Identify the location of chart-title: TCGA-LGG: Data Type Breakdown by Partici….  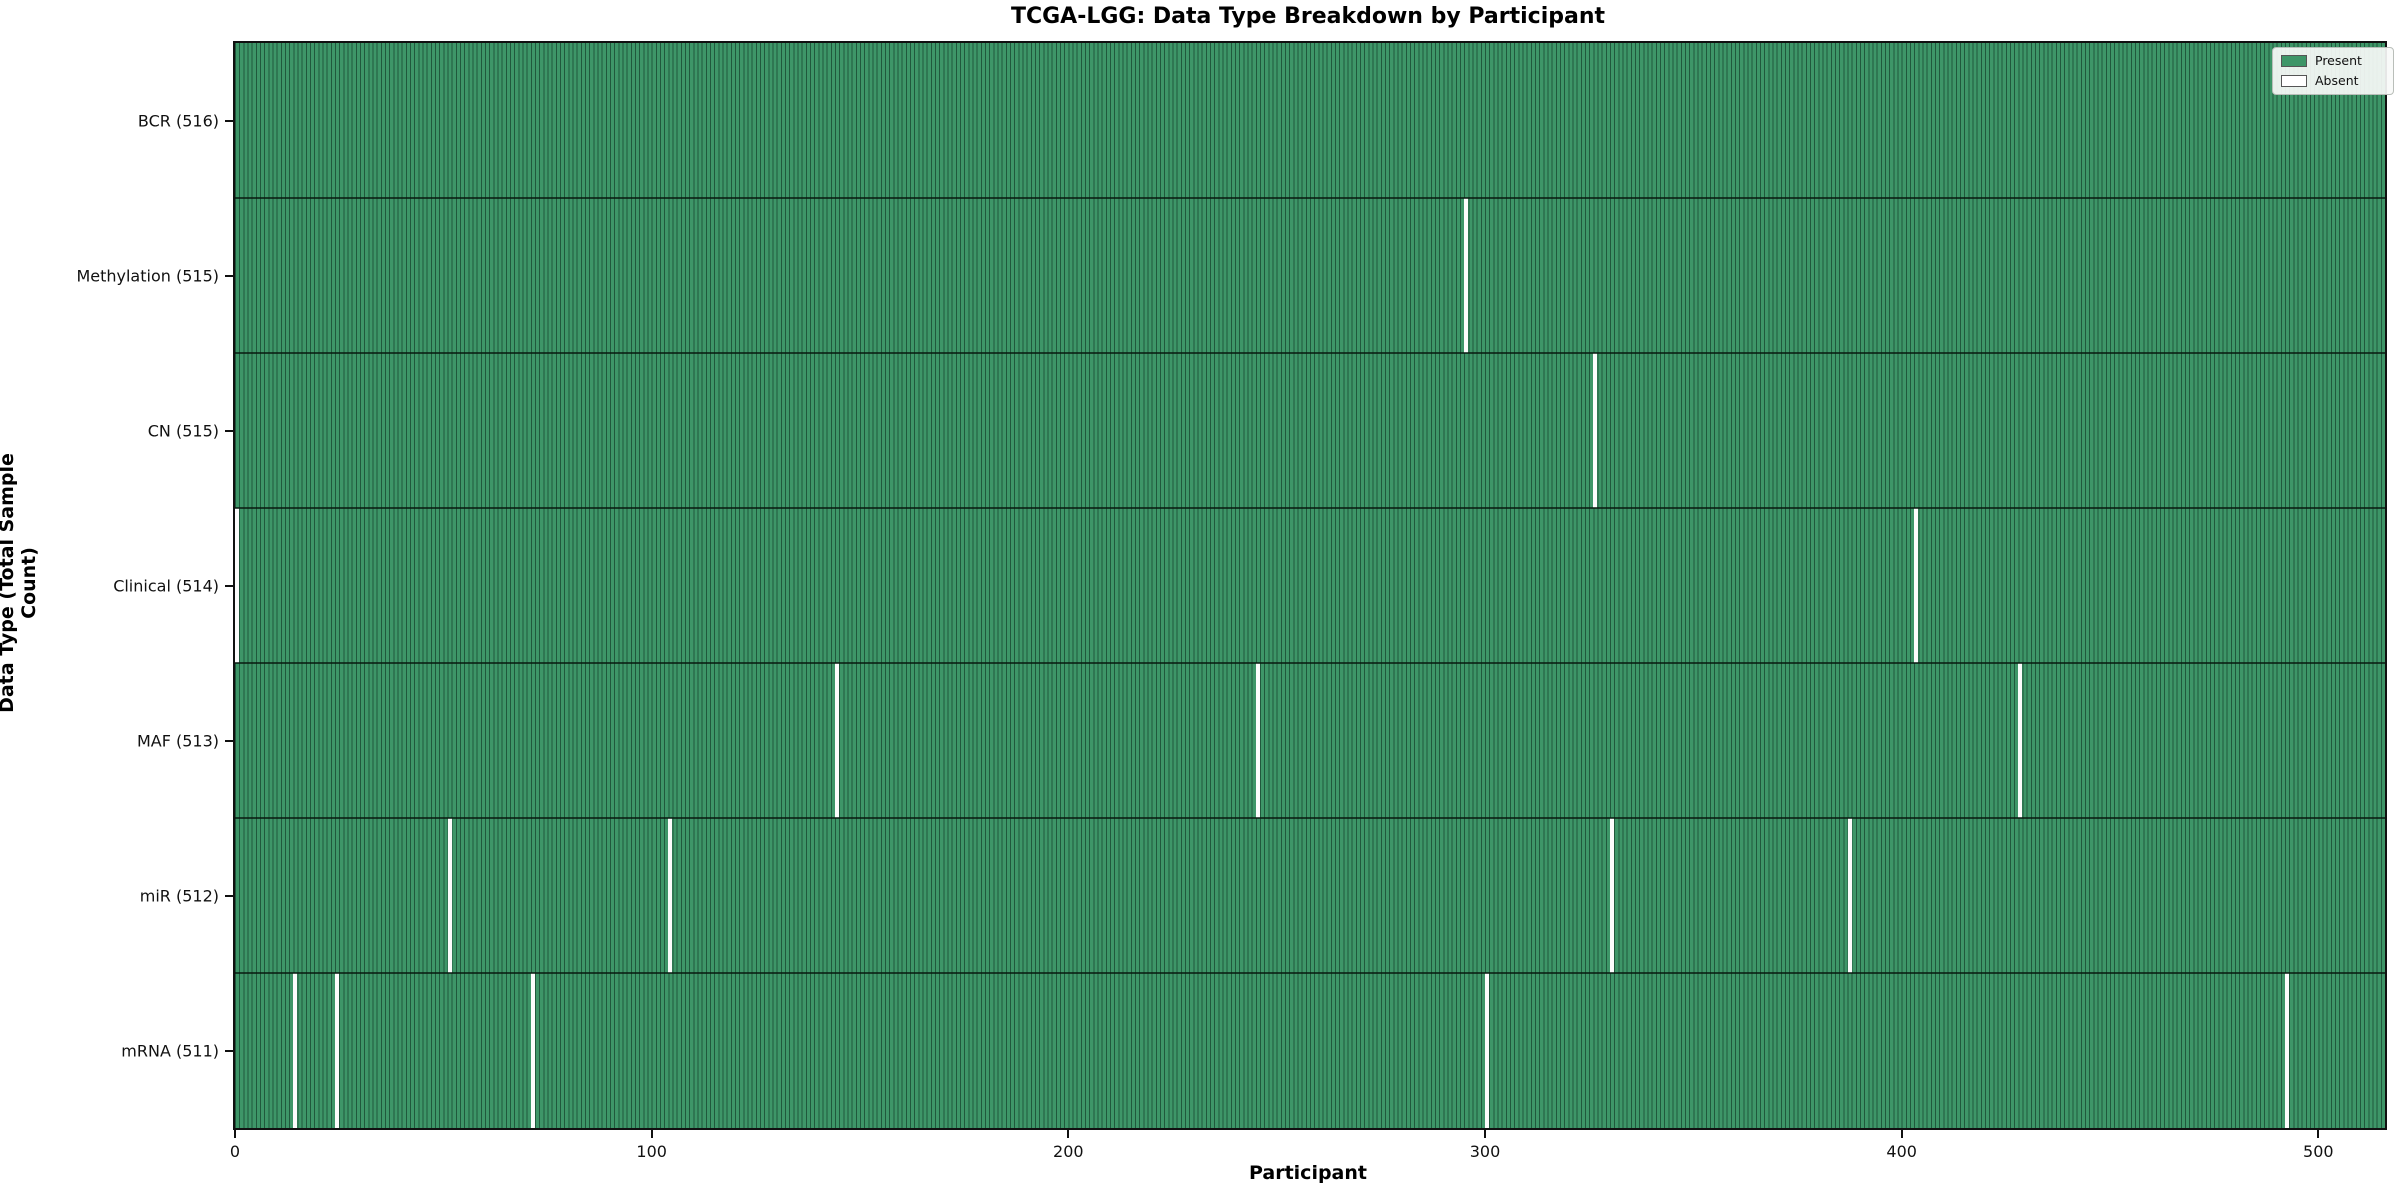
(1308, 16).